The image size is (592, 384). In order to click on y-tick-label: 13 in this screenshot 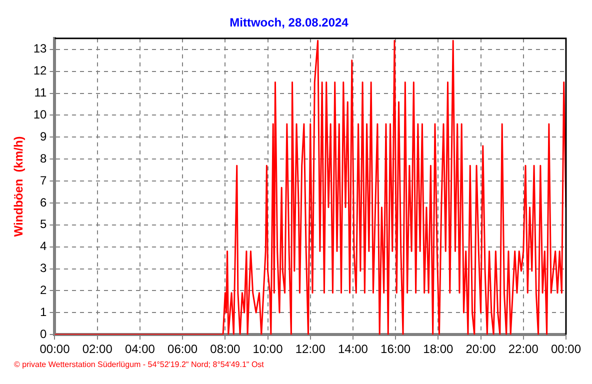, I will do `click(40, 49)`.